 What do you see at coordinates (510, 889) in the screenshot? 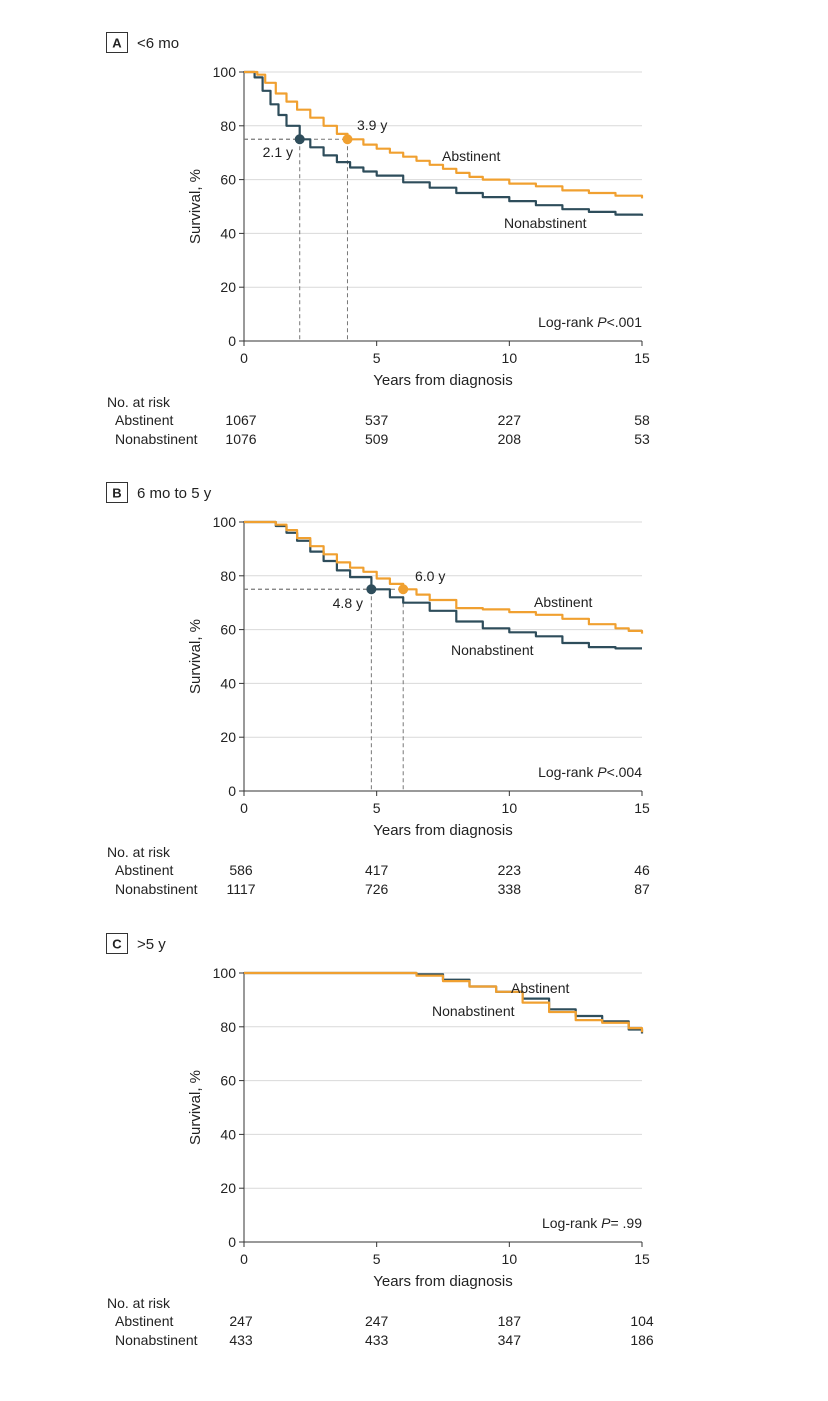
I see `risk-cell: 338` at bounding box center [510, 889].